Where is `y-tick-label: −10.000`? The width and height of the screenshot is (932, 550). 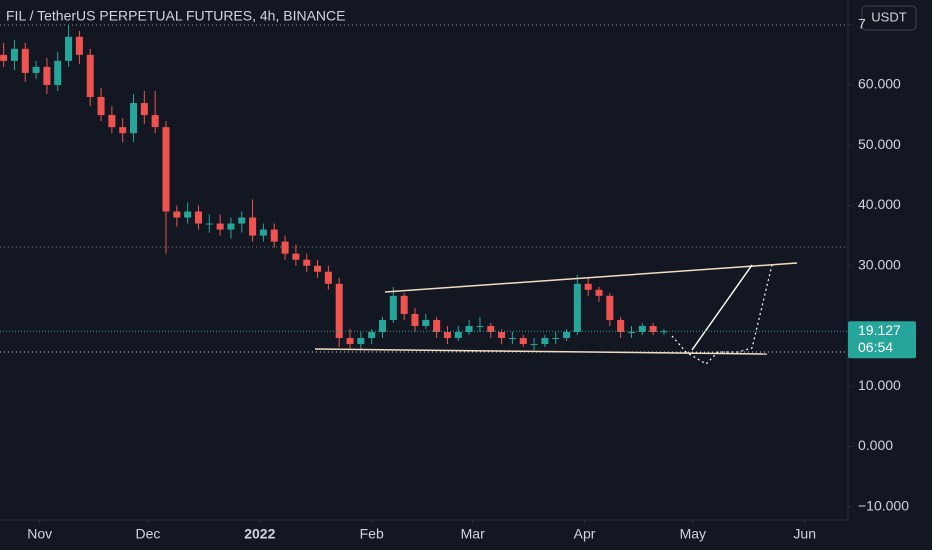 y-tick-label: −10.000 is located at coordinates (883, 505).